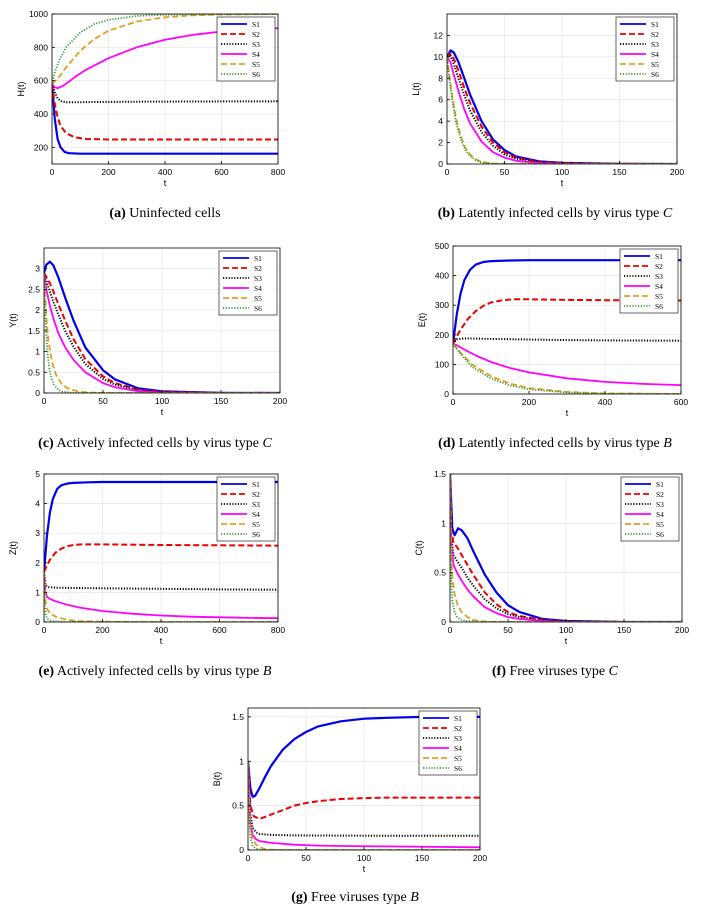 The height and width of the screenshot is (916, 715). What do you see at coordinates (442, 305) in the screenshot?
I see `y-tick-label: 300` at bounding box center [442, 305].